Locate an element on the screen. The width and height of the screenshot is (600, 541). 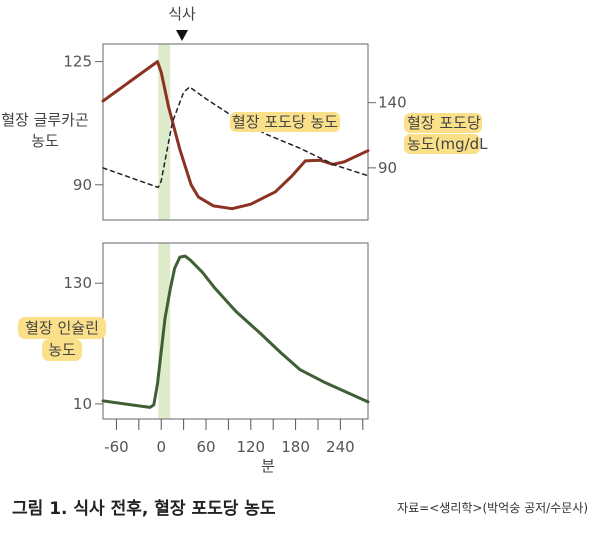
glucose-line is located at coordinates (235, 137).